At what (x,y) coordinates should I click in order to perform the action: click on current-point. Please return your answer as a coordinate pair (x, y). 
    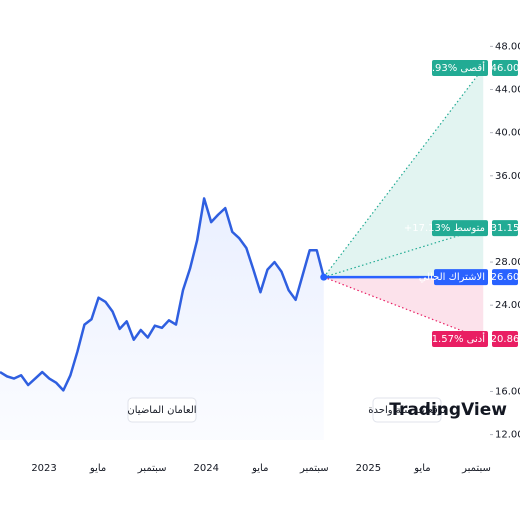
    Looking at the image, I should click on (324, 277).